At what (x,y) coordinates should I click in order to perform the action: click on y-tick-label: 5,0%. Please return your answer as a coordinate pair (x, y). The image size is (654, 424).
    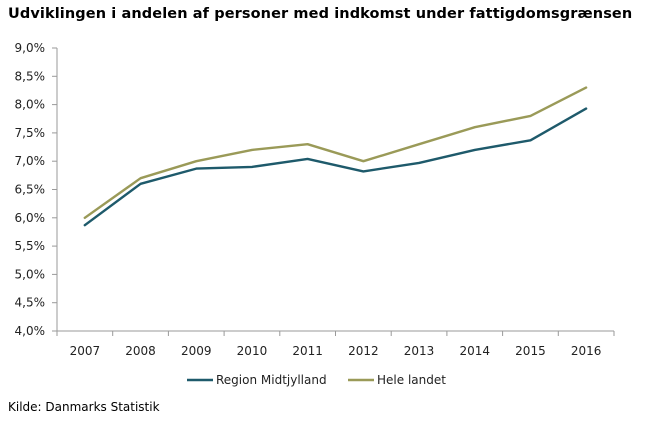
    Looking at the image, I should click on (30, 274).